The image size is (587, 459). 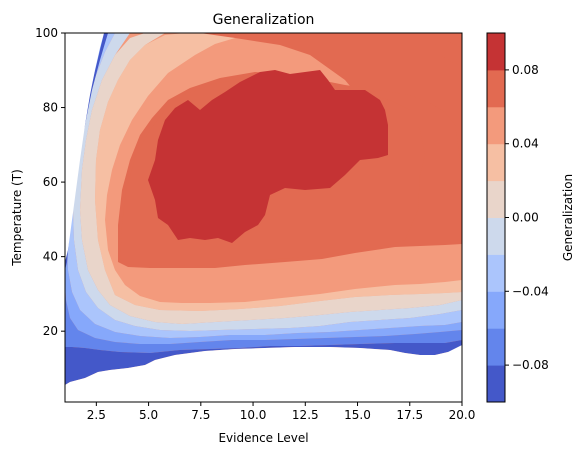 What do you see at coordinates (357, 415) in the screenshot?
I see `x-tick-label: 15.0` at bounding box center [357, 415].